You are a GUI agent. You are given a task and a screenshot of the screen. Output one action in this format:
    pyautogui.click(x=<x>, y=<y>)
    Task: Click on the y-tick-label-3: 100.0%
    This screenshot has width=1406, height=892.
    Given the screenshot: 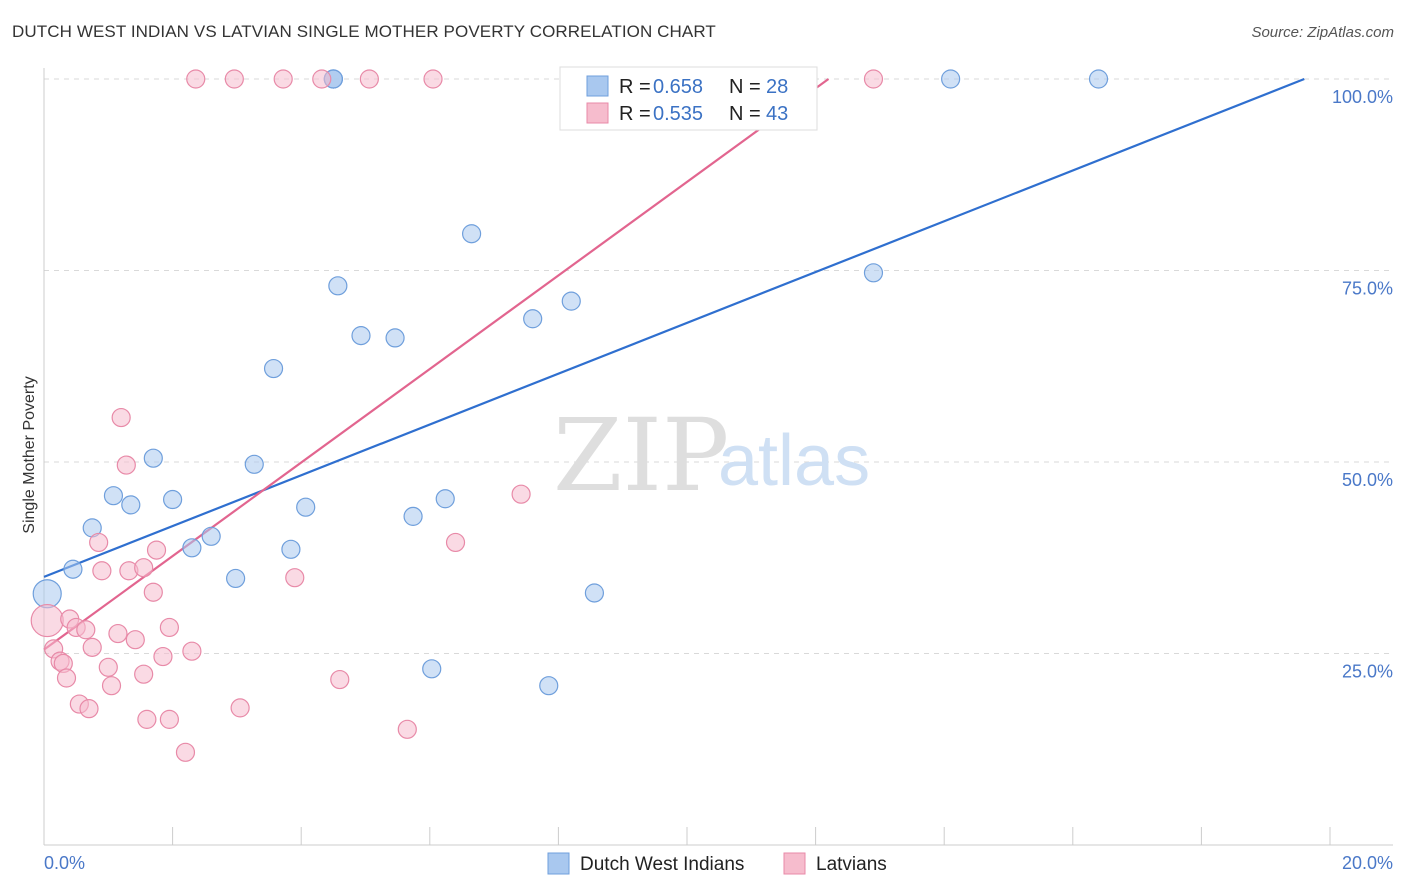 What is the action you would take?
    pyautogui.click(x=1362, y=97)
    